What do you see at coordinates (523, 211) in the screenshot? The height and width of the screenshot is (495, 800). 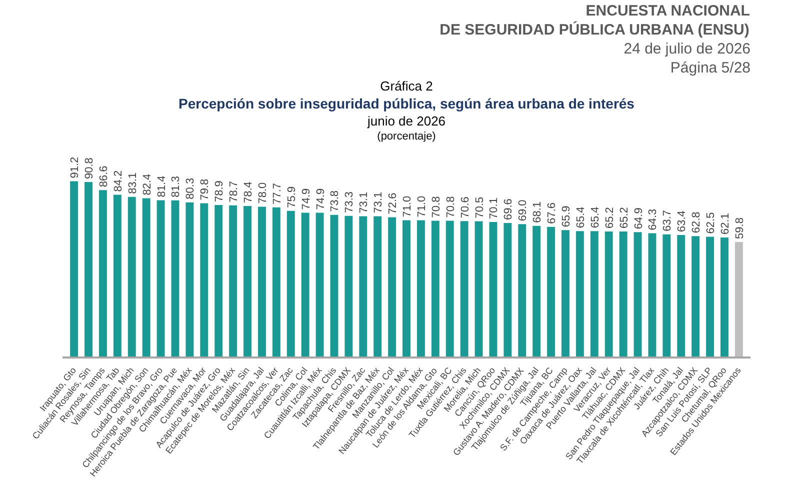 I see `data-label: 69.0` at bounding box center [523, 211].